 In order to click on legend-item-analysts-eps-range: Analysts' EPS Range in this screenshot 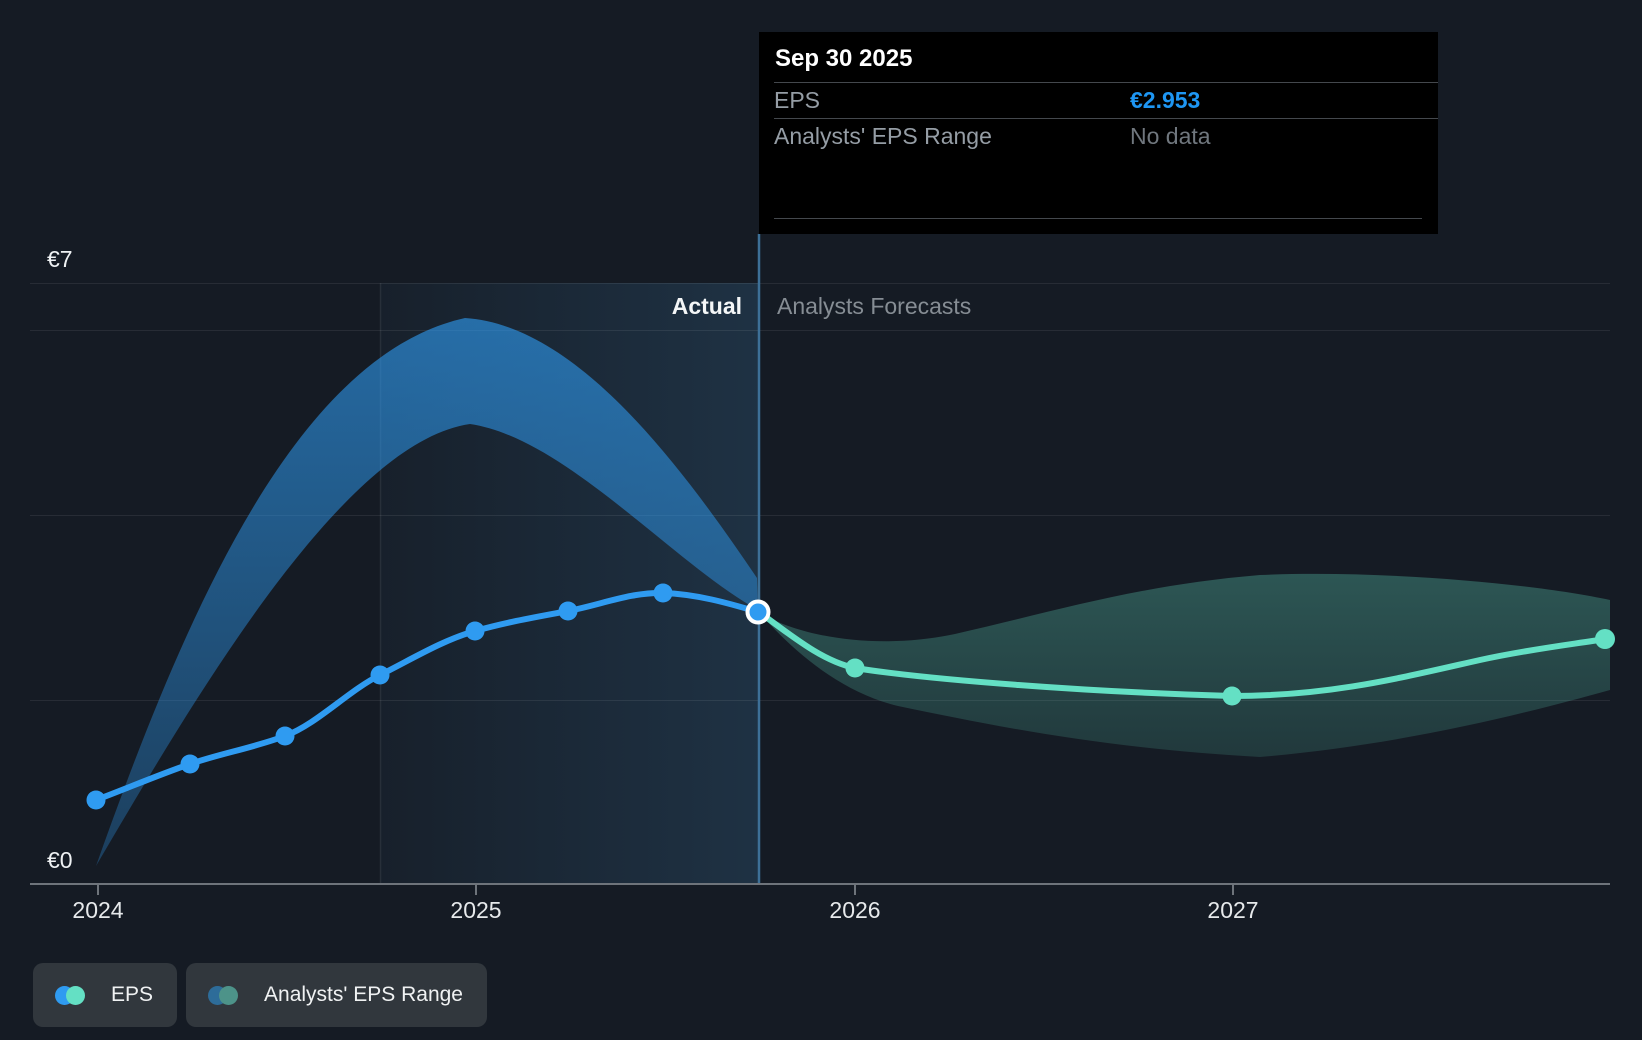, I will do `click(336, 995)`.